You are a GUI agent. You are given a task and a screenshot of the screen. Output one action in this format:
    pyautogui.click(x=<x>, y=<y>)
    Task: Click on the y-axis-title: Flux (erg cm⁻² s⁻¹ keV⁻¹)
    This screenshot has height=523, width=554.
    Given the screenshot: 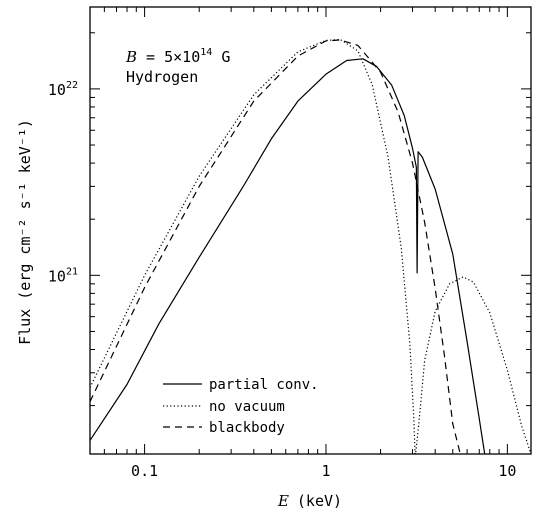 What is the action you would take?
    pyautogui.click(x=25, y=232)
    